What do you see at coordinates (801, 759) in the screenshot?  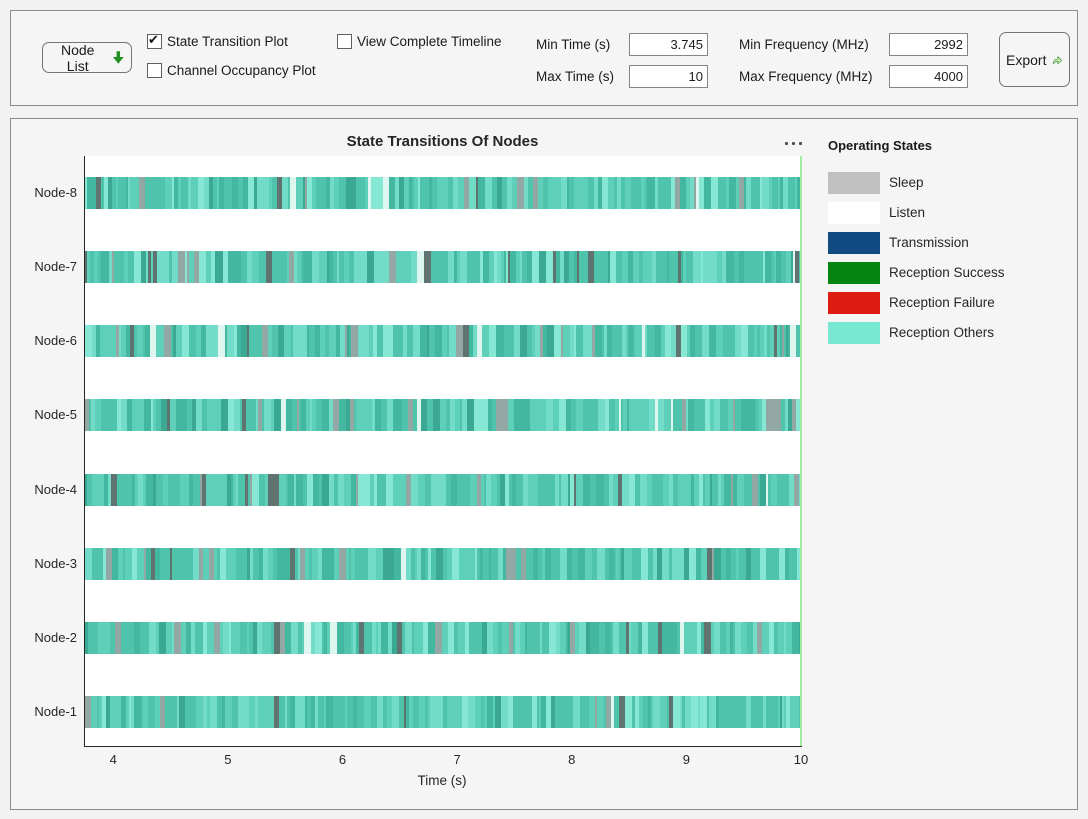 I see `x-tick-label-10: 10` at bounding box center [801, 759].